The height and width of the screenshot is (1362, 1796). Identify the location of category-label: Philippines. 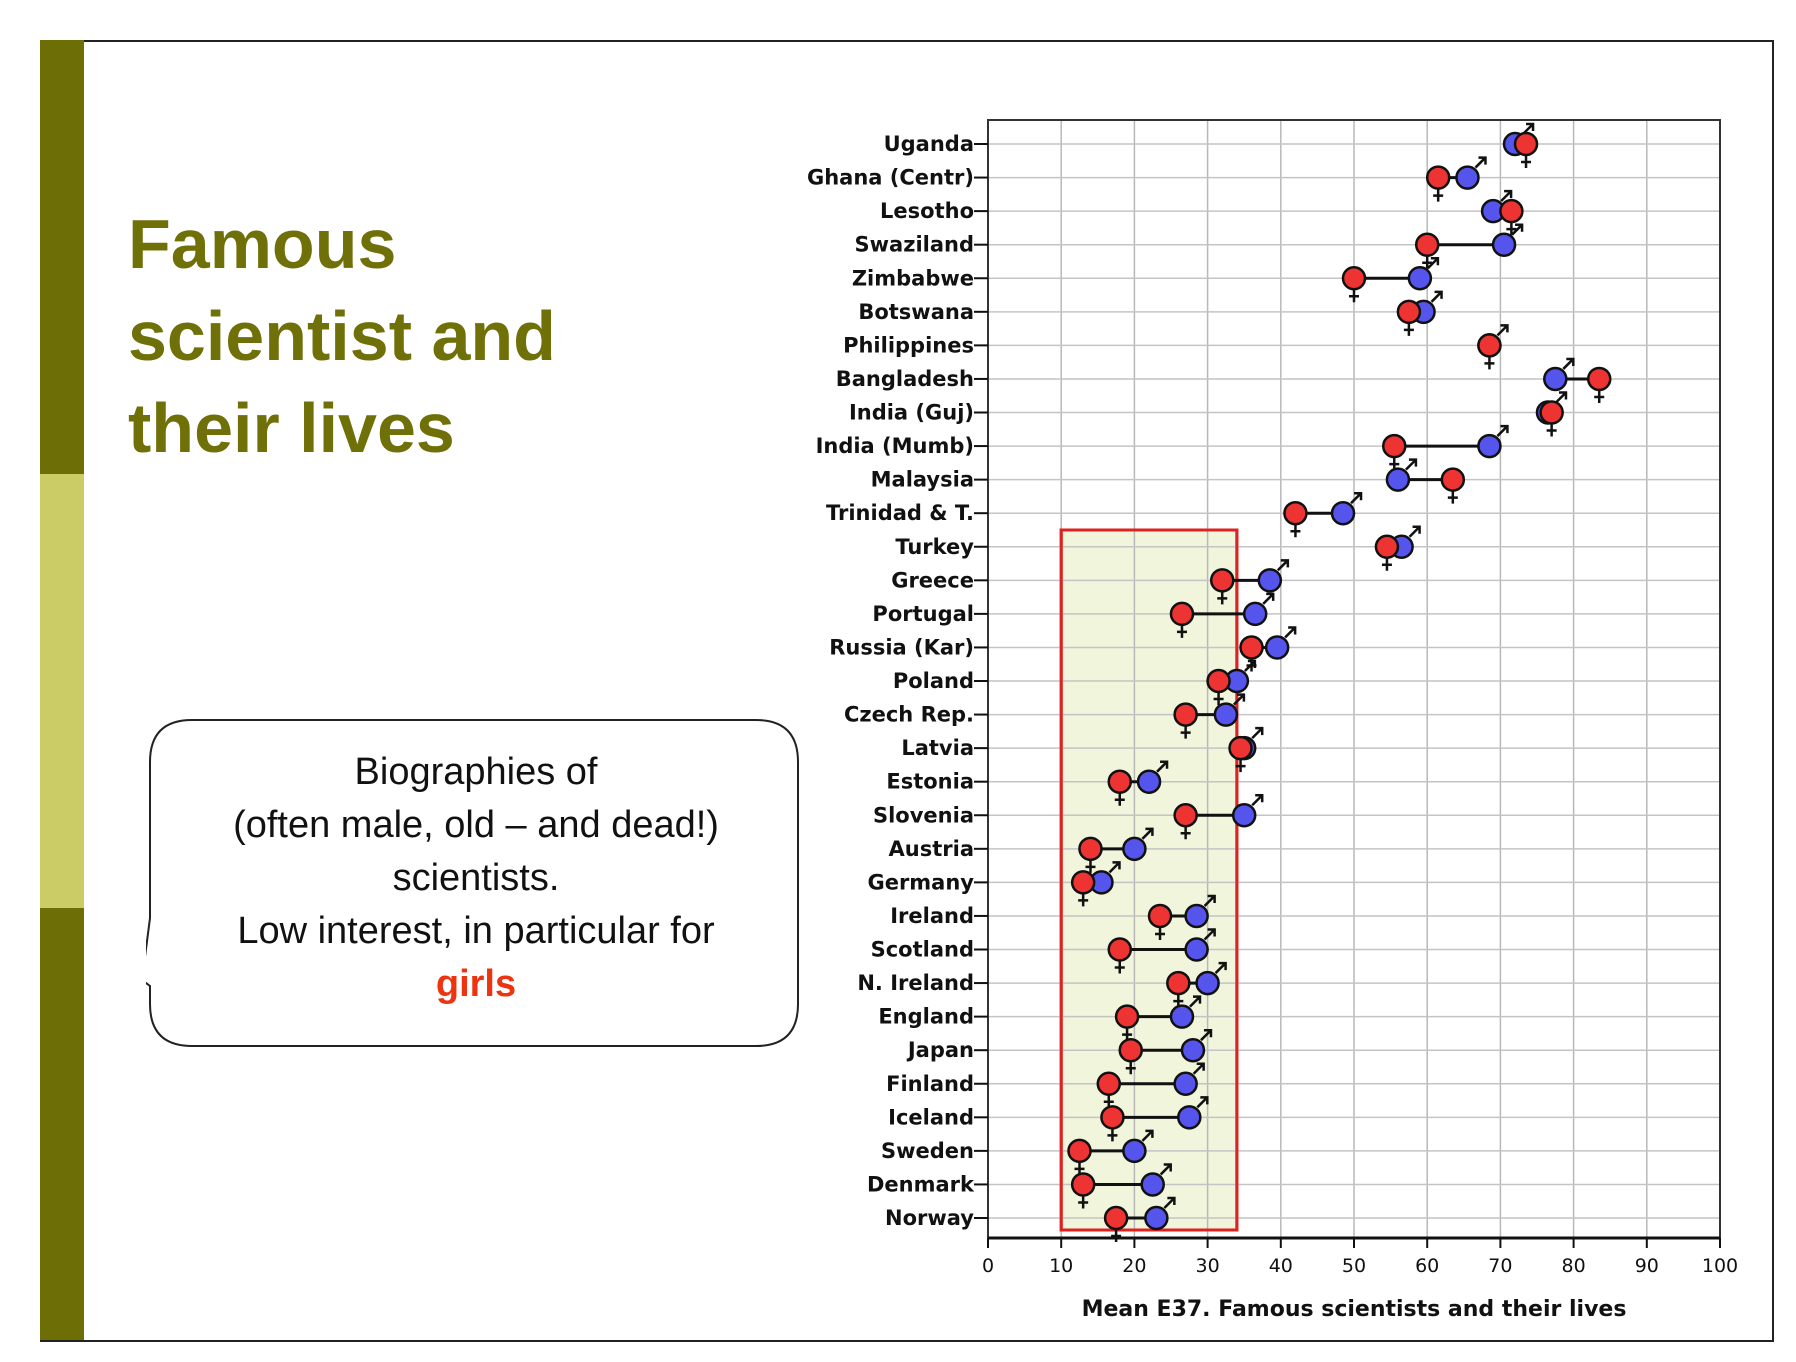
(908, 345).